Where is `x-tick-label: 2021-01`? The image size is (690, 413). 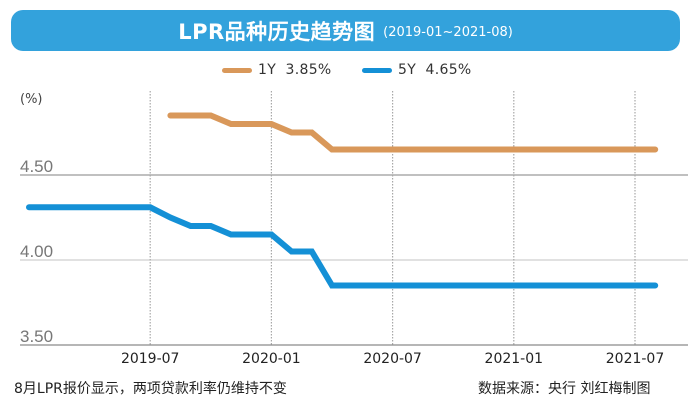
x-tick-label: 2021-01 is located at coordinates (514, 359).